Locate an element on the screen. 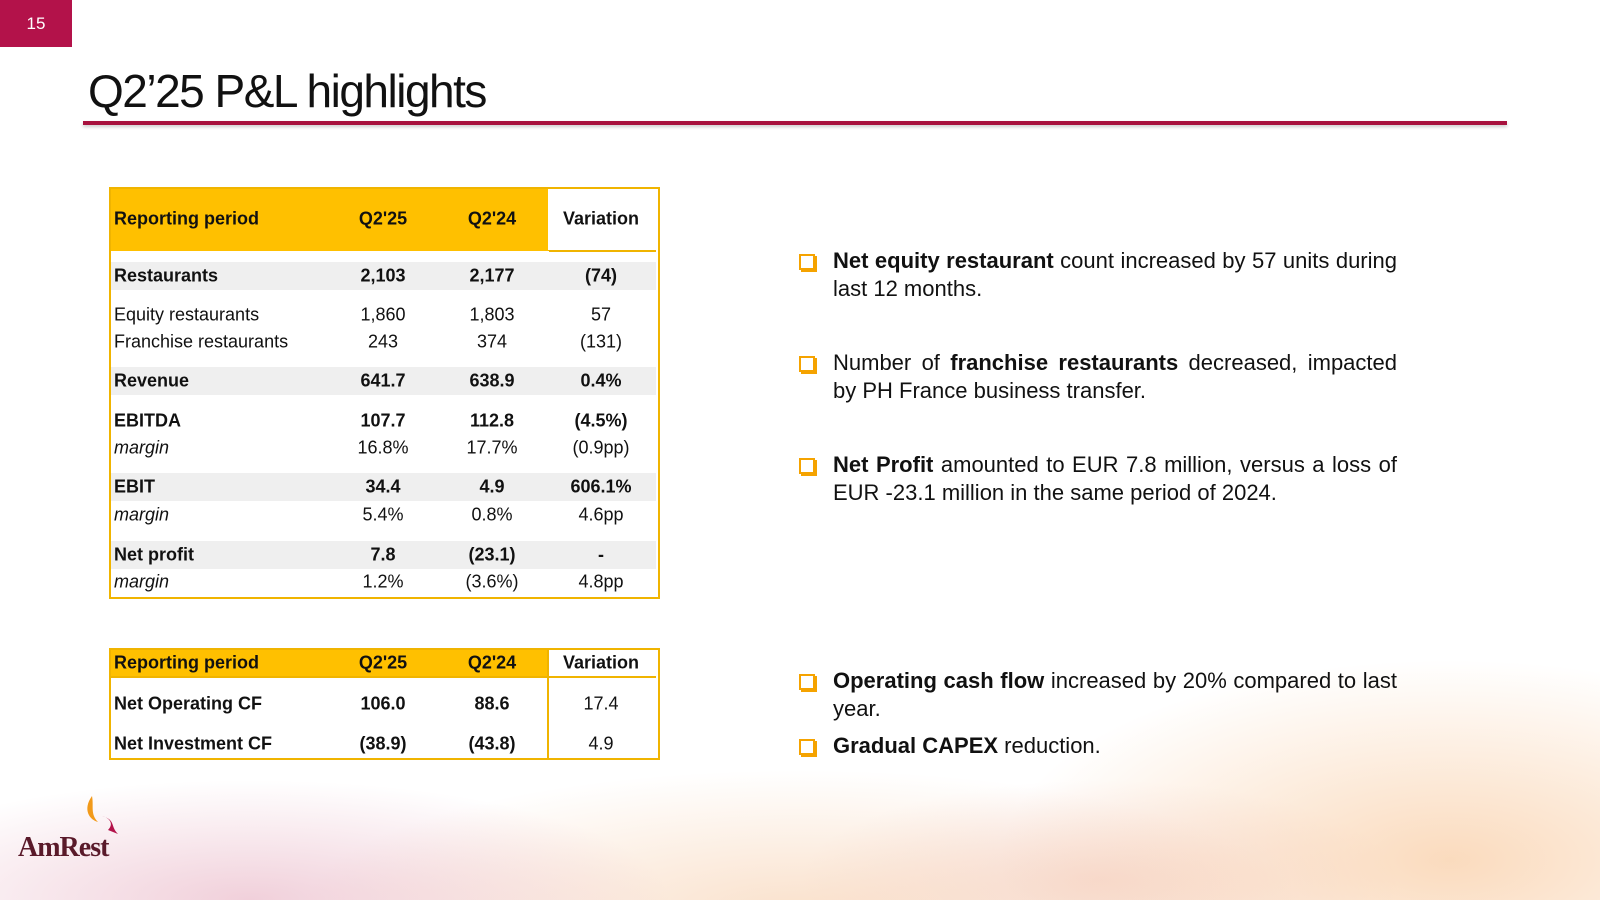 Image resolution: width=1600 pixels, height=900 pixels. table-cell: 2,177 is located at coordinates (492, 275).